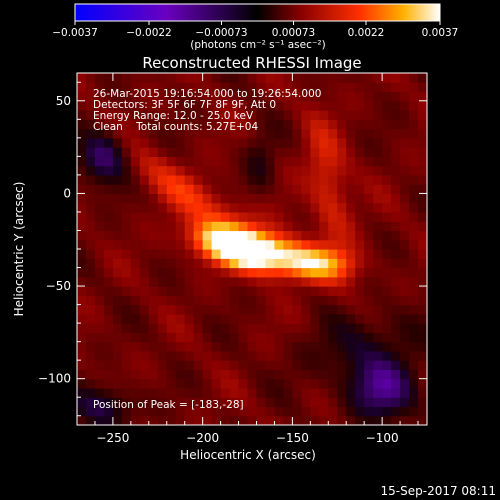 This screenshot has width=500, height=500. I want to click on timestamp: 15-Sep-2017 08:11, so click(438, 491).